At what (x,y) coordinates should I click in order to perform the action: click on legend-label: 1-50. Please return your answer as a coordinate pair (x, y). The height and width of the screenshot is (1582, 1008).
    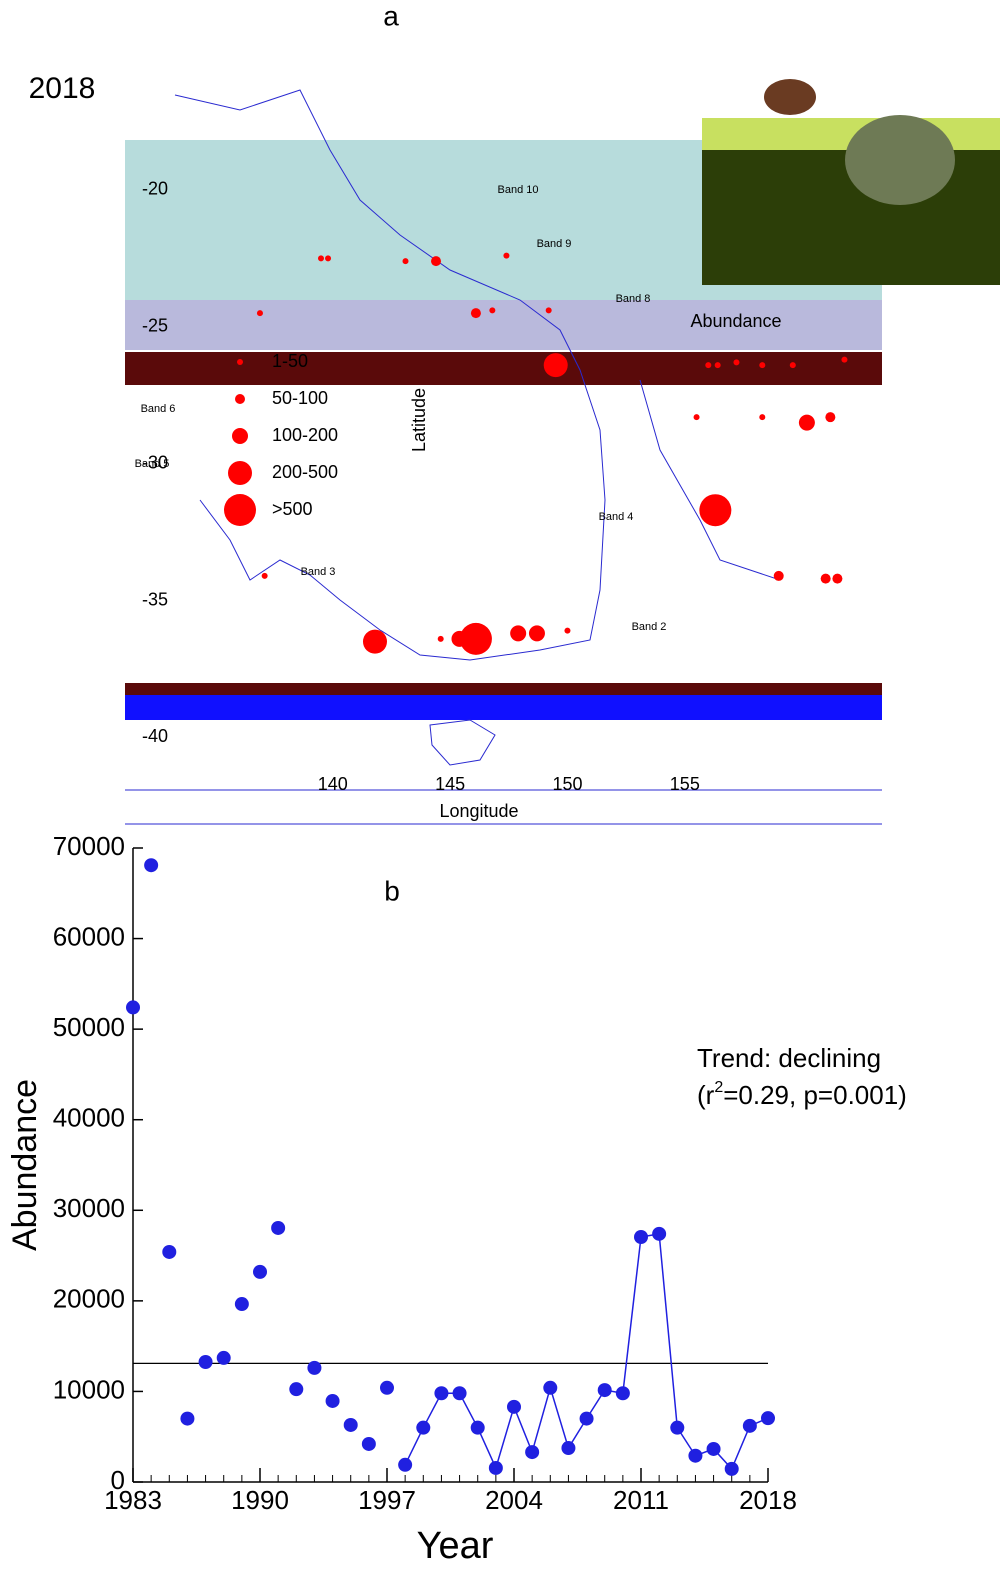
    Looking at the image, I should click on (290, 361).